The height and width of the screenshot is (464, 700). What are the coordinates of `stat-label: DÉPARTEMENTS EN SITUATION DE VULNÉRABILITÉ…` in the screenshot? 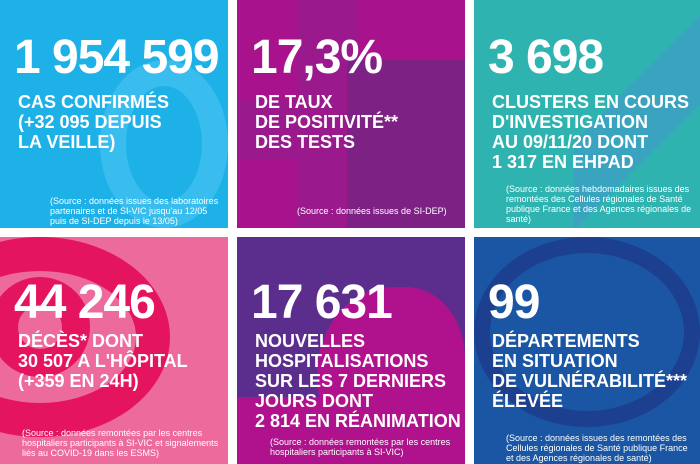 It's located at (590, 371).